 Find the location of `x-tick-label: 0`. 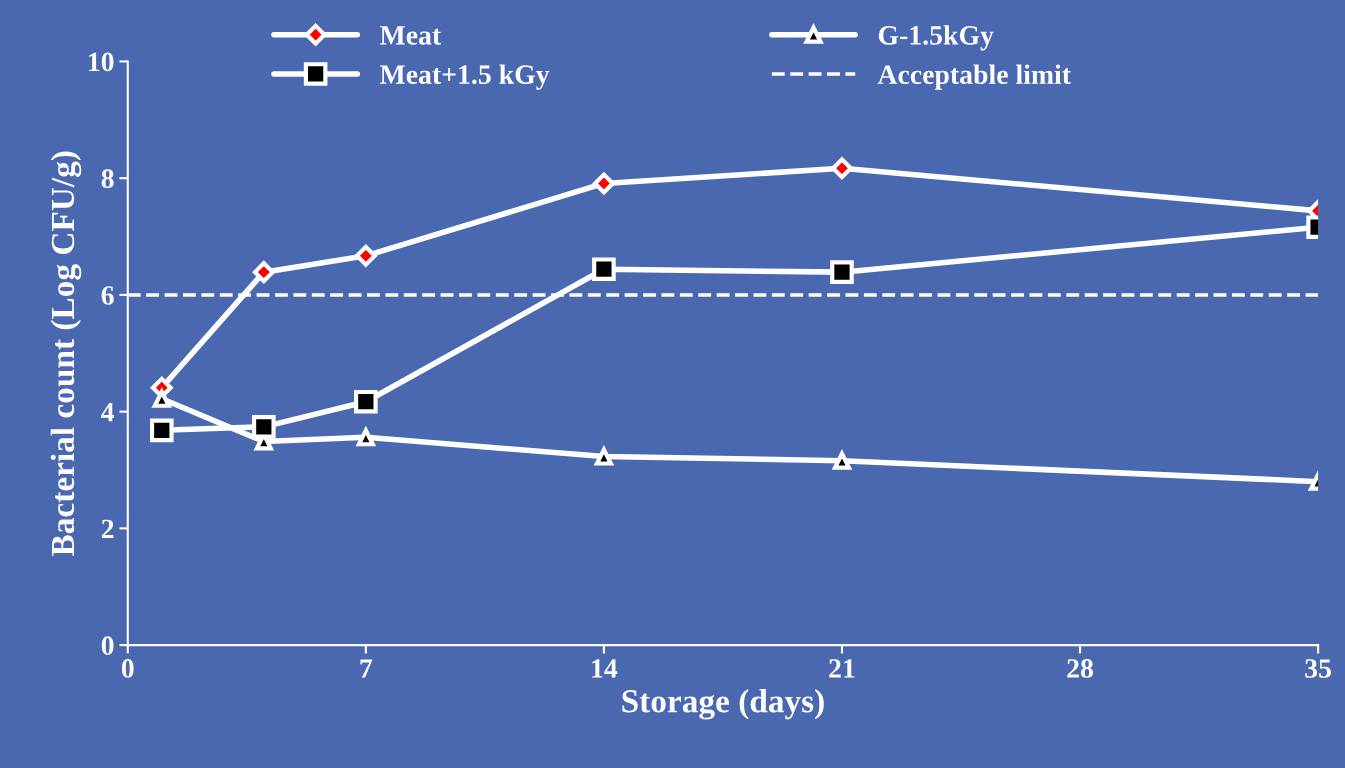

x-tick-label: 0 is located at coordinates (127, 668).